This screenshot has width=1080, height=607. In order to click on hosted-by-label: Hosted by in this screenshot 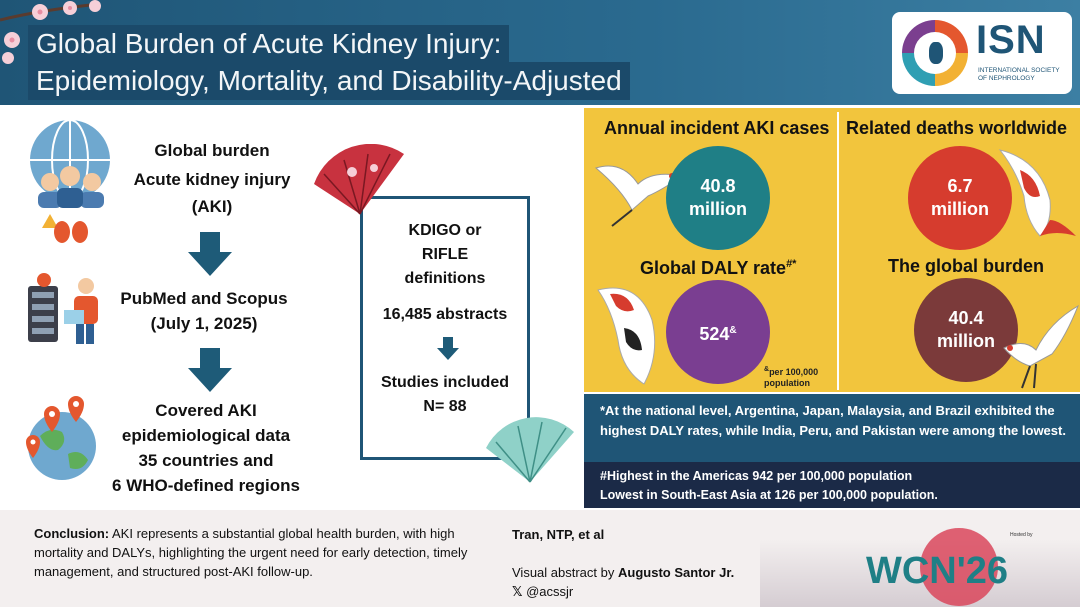, I will do `click(1021, 535)`.